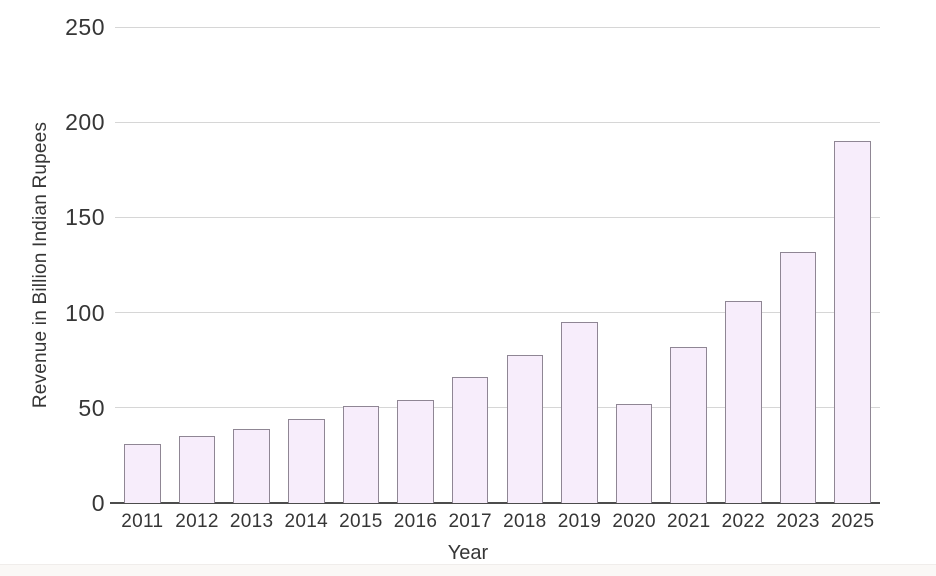 Image resolution: width=936 pixels, height=576 pixels. Describe the element at coordinates (361, 454) in the screenshot. I see `bar-2015` at that location.